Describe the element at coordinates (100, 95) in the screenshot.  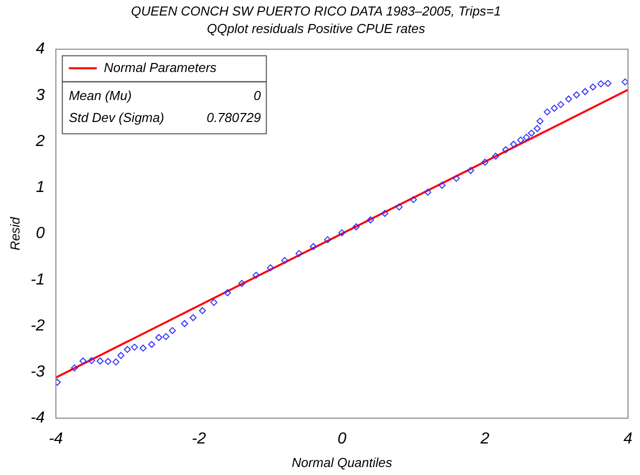
I see `annotation: Mean (Mu)` at that location.